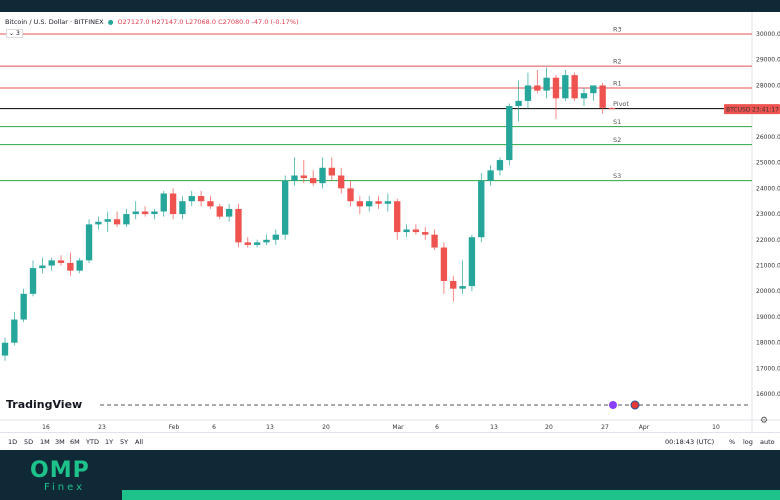 Image resolution: width=780 pixels, height=500 pixels. I want to click on range-1y-button: 1Y, so click(109, 442).